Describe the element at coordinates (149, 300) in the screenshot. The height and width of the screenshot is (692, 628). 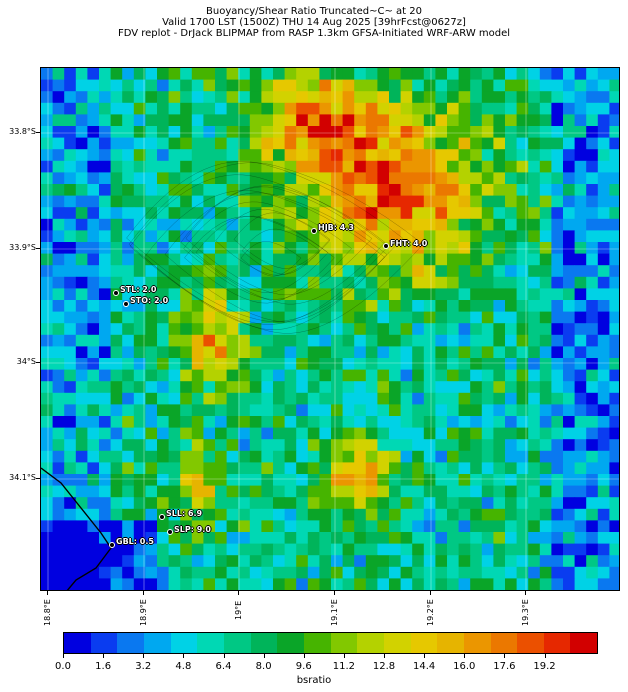
I see `station-label-sto: STO: 2.0` at that location.